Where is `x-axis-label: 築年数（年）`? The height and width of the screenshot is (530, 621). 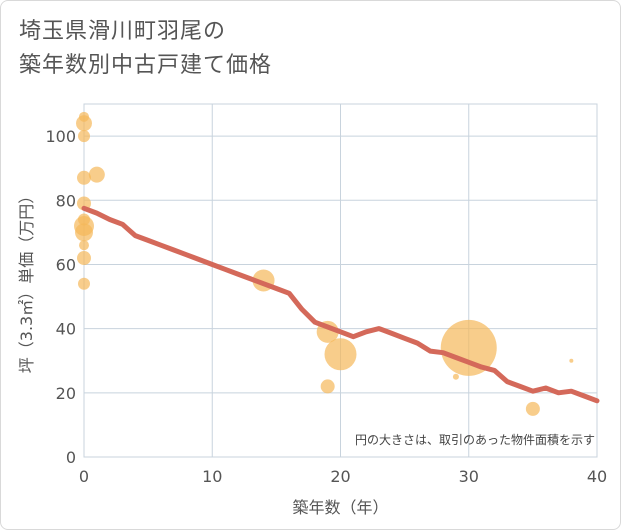
x-axis-label: 築年数（年） is located at coordinates (340, 507).